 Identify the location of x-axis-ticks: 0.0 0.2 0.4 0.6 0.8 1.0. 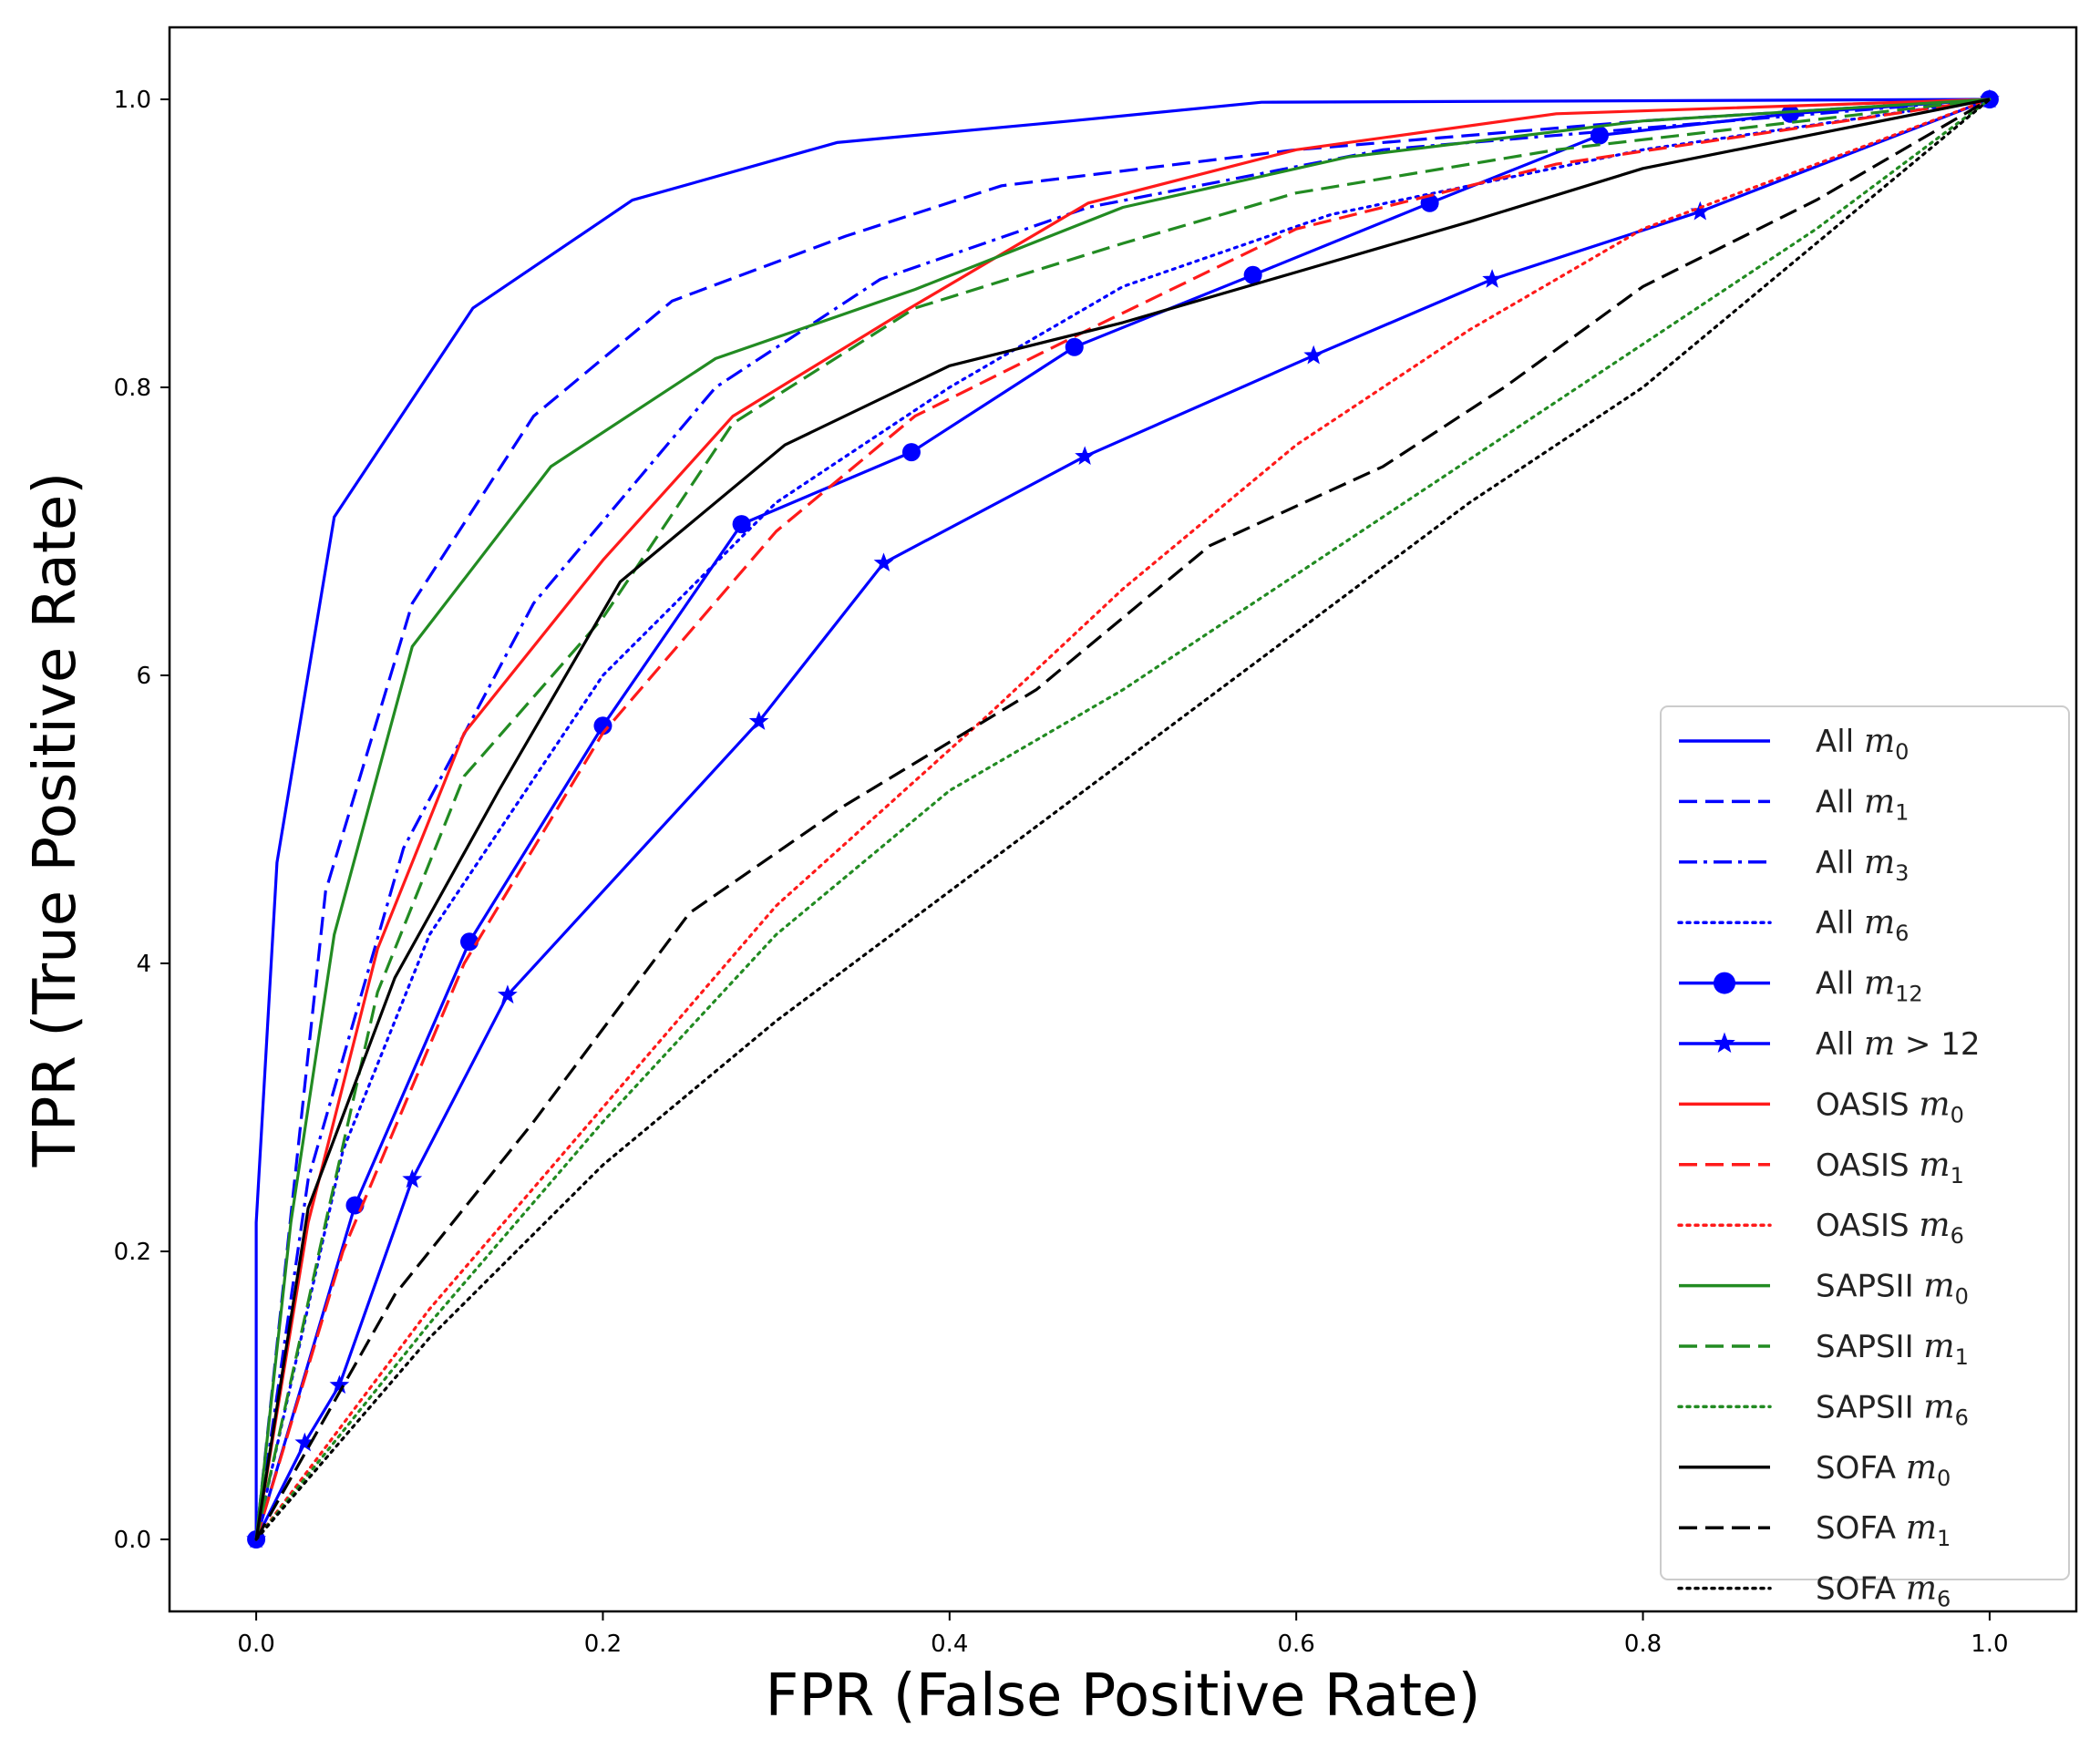
(1123, 1635).